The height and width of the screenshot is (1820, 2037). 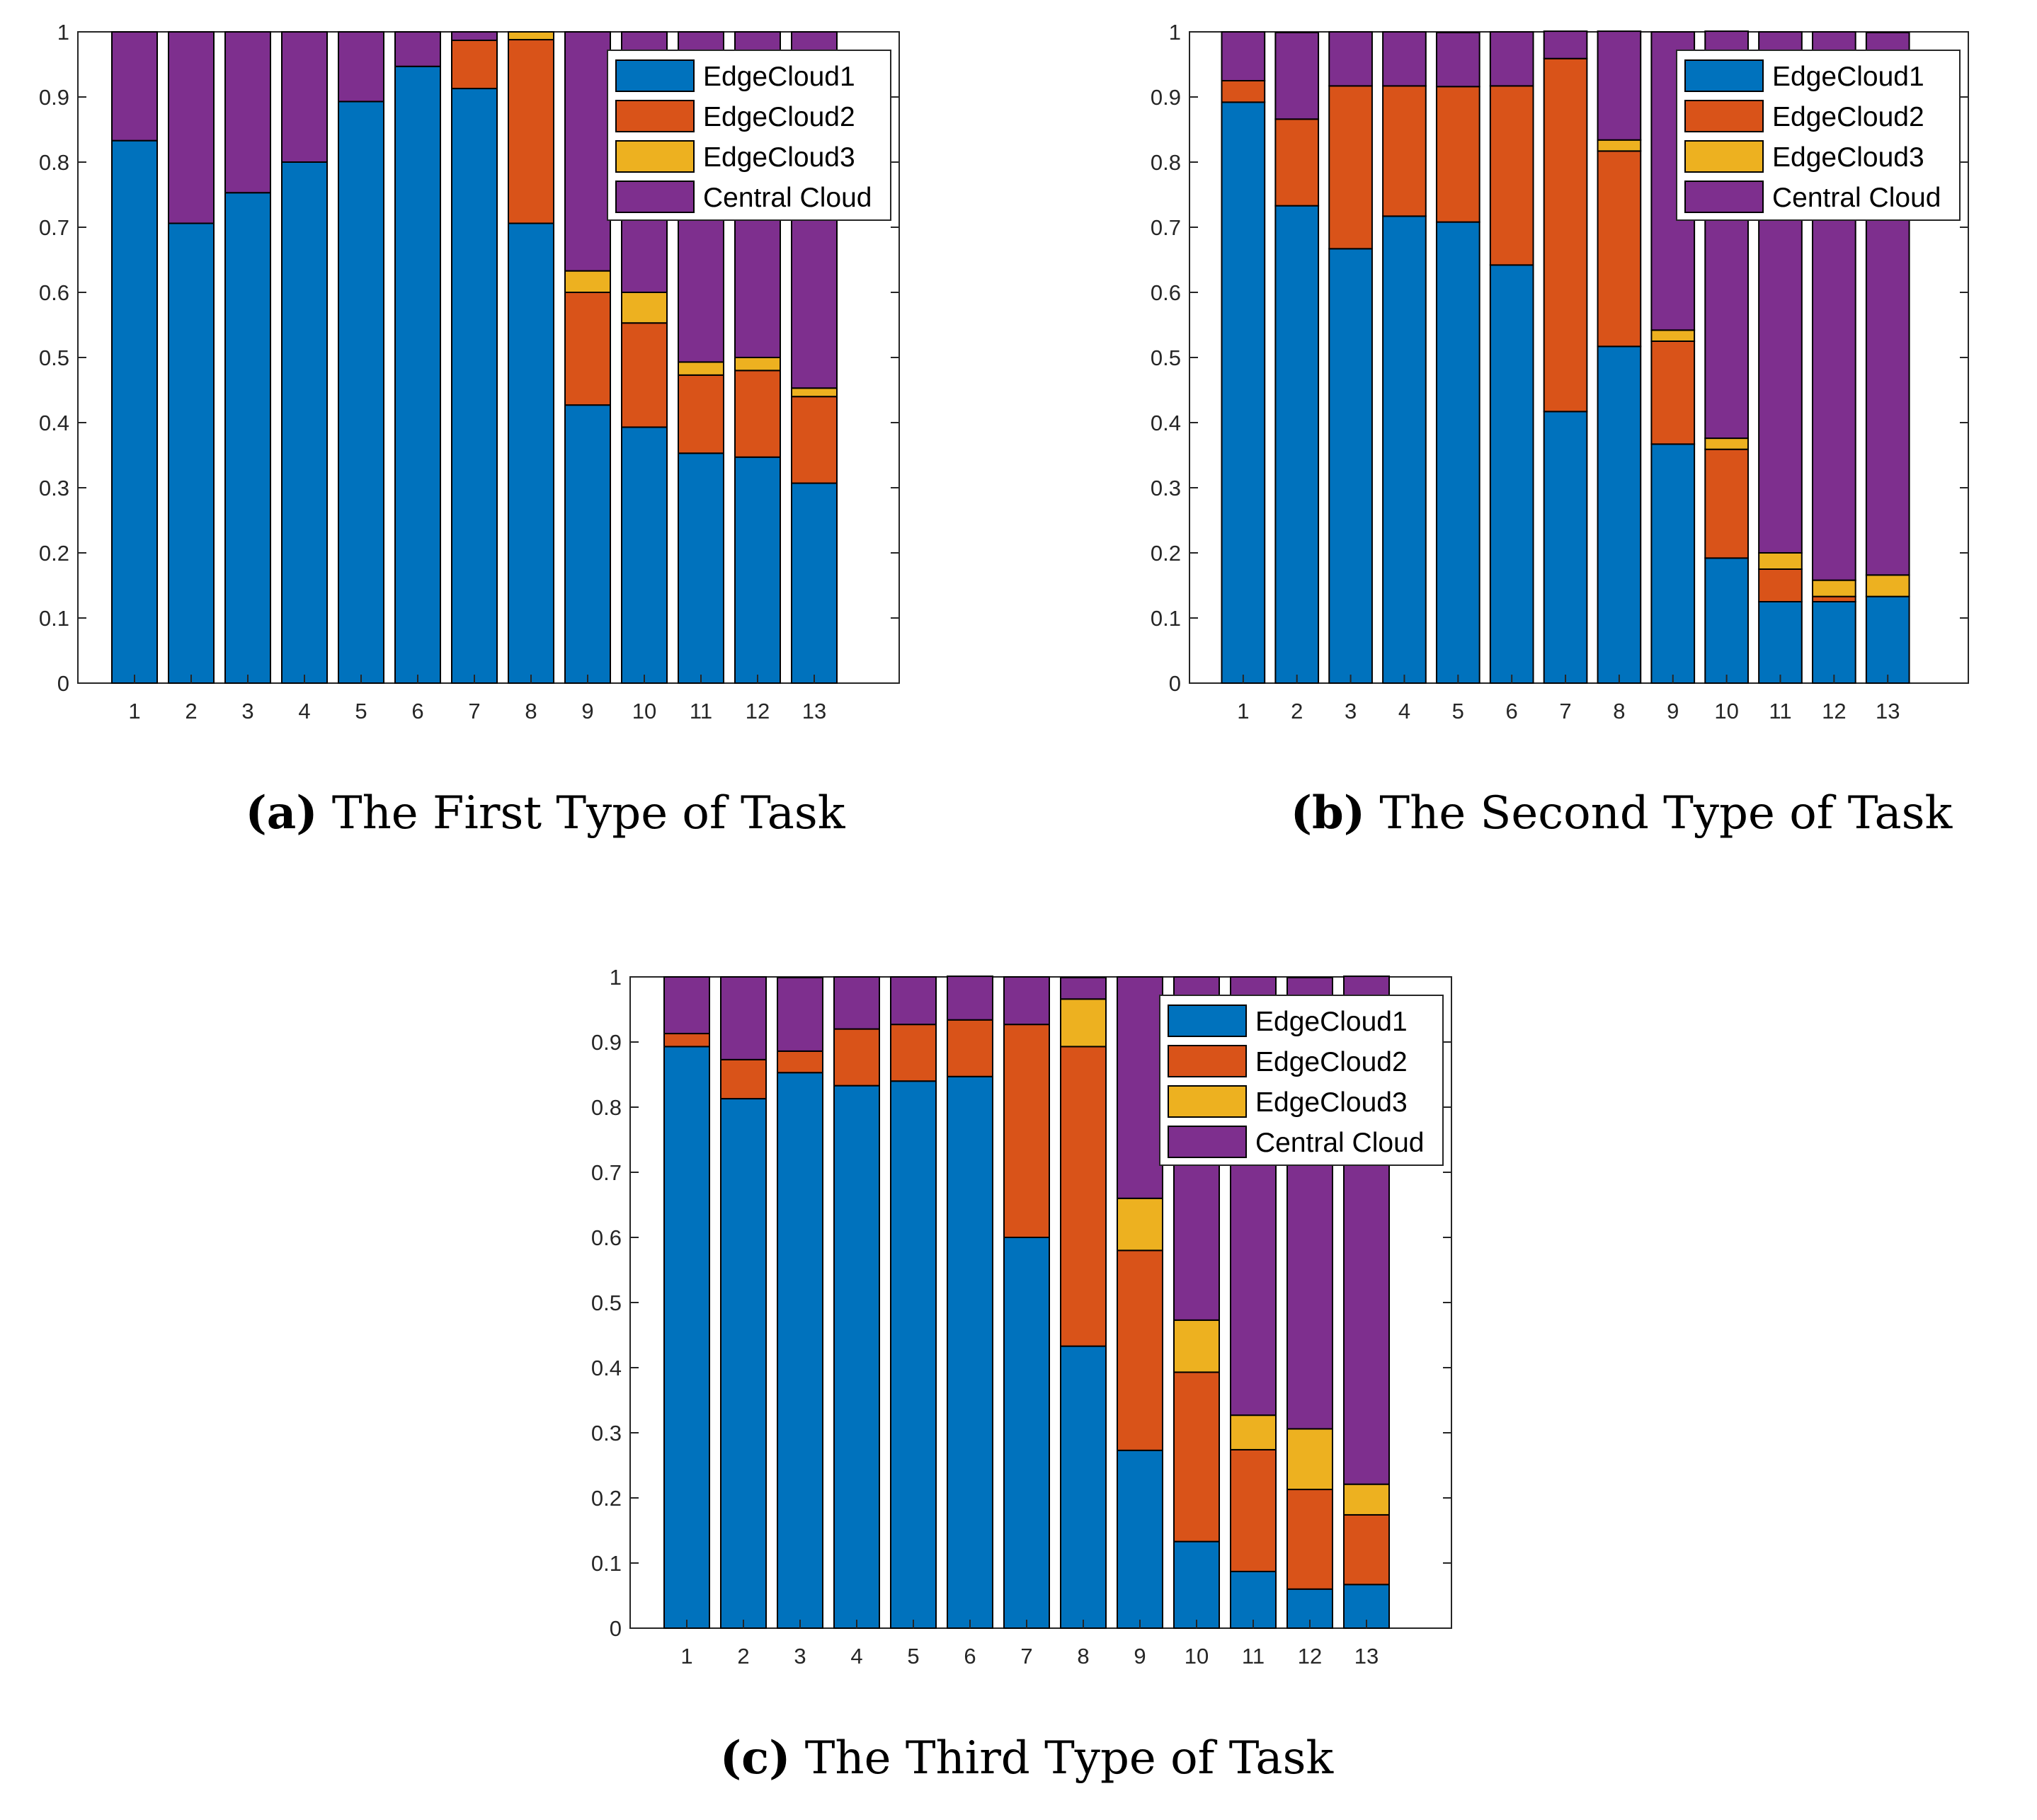 I want to click on x-tick-label: 3, so click(x=800, y=1656).